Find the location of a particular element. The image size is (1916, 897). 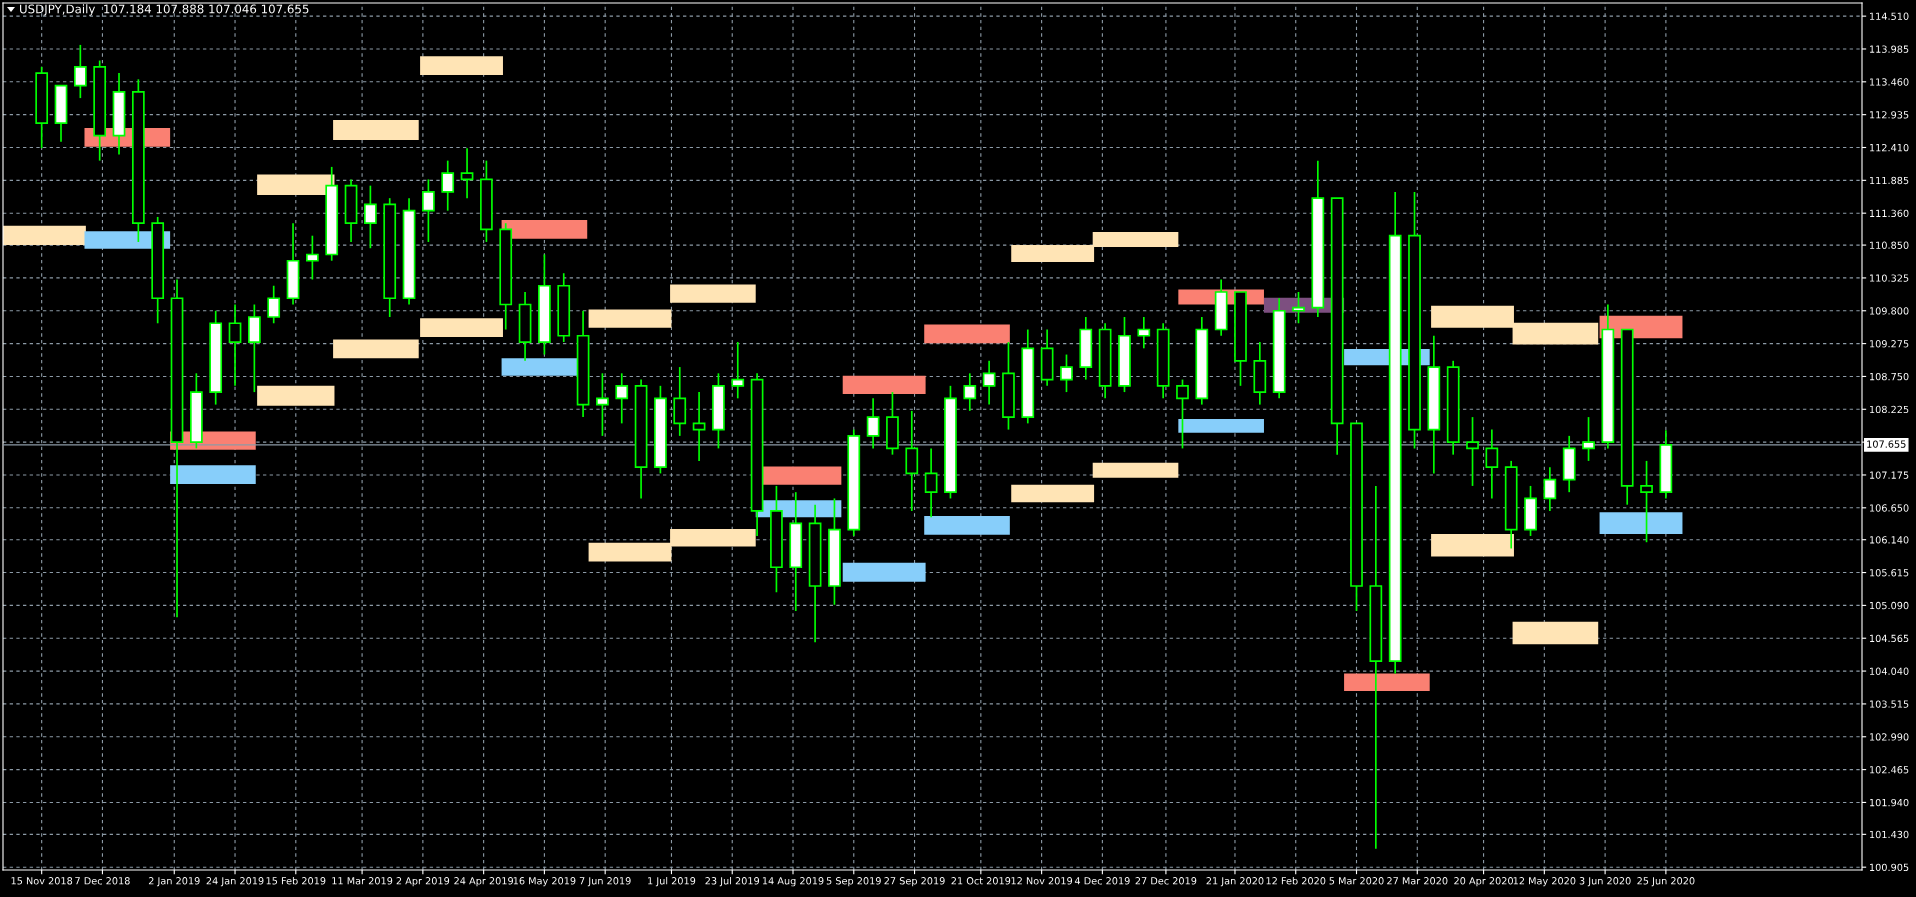

x-tick-label: 12 May 2020 is located at coordinates (1544, 882).